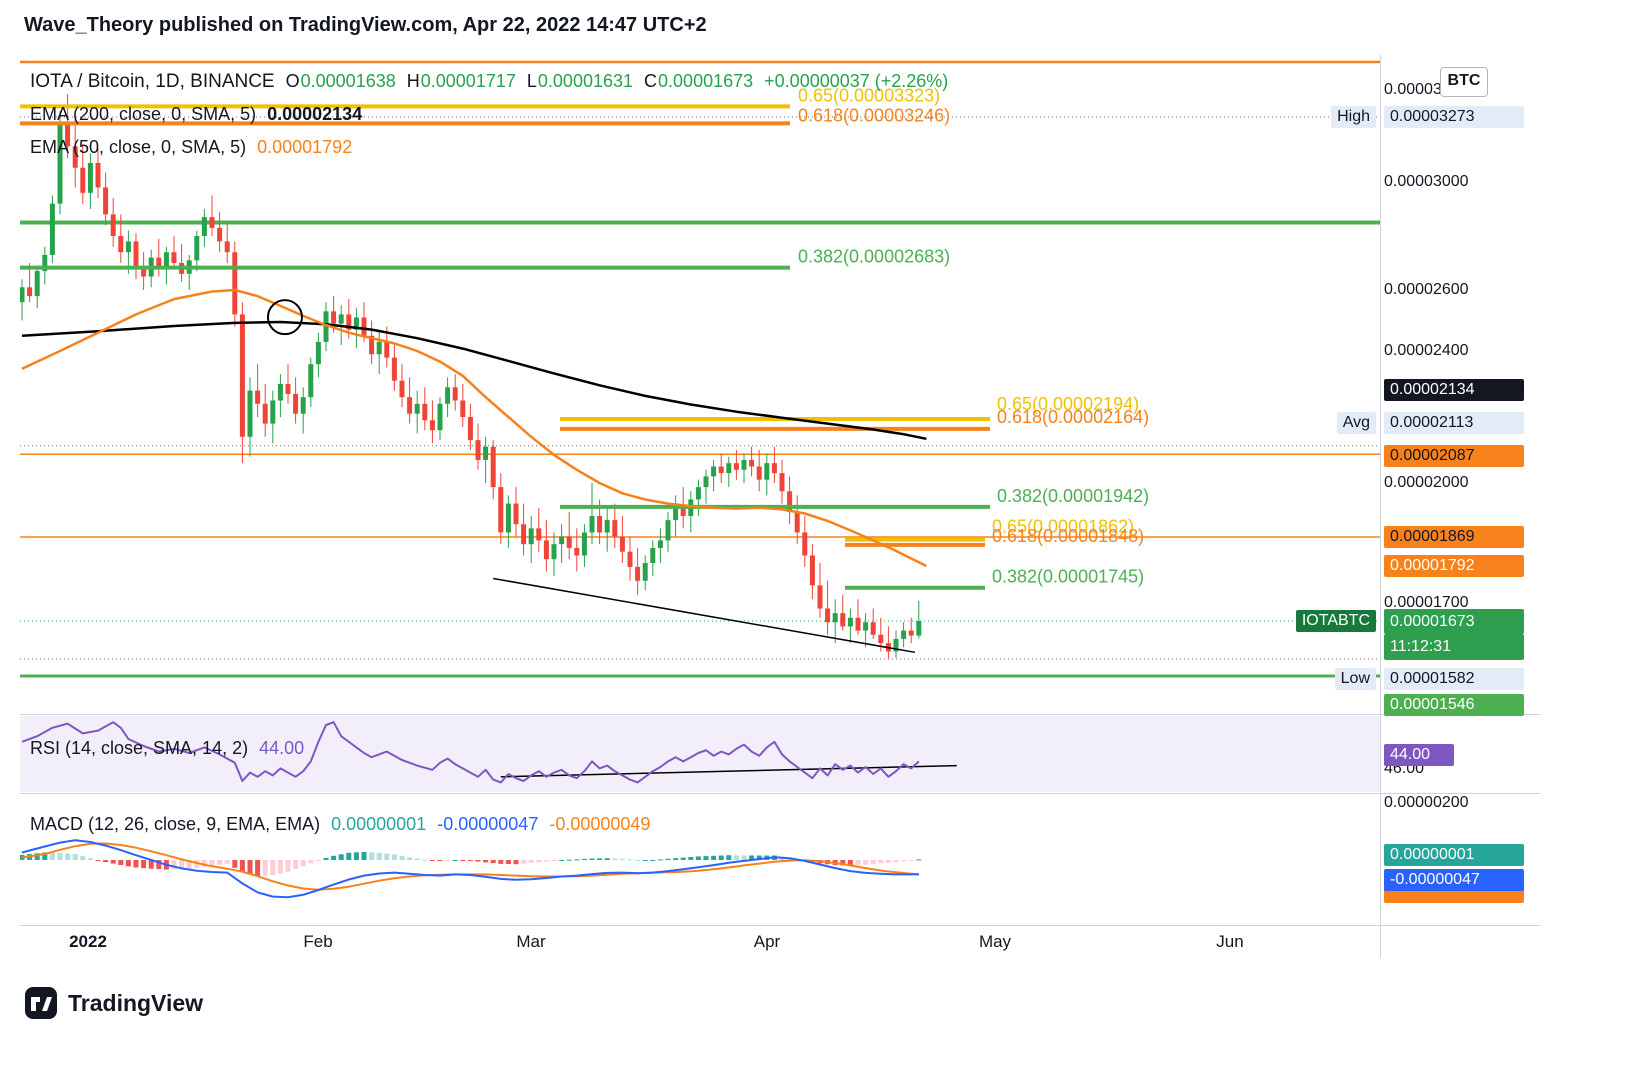  What do you see at coordinates (1454, 647) in the screenshot?
I see `countdown-badge: 11:12:31` at bounding box center [1454, 647].